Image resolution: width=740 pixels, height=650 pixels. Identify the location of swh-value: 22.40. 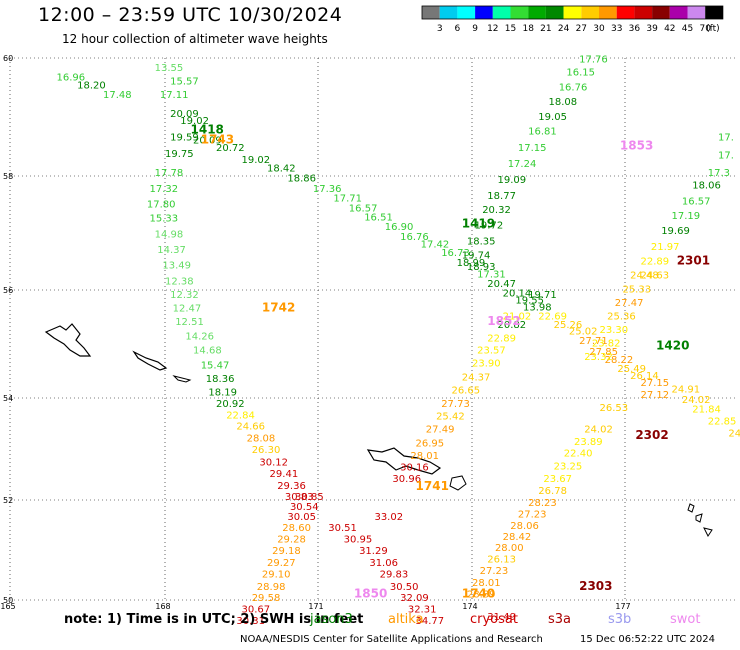
(578, 454).